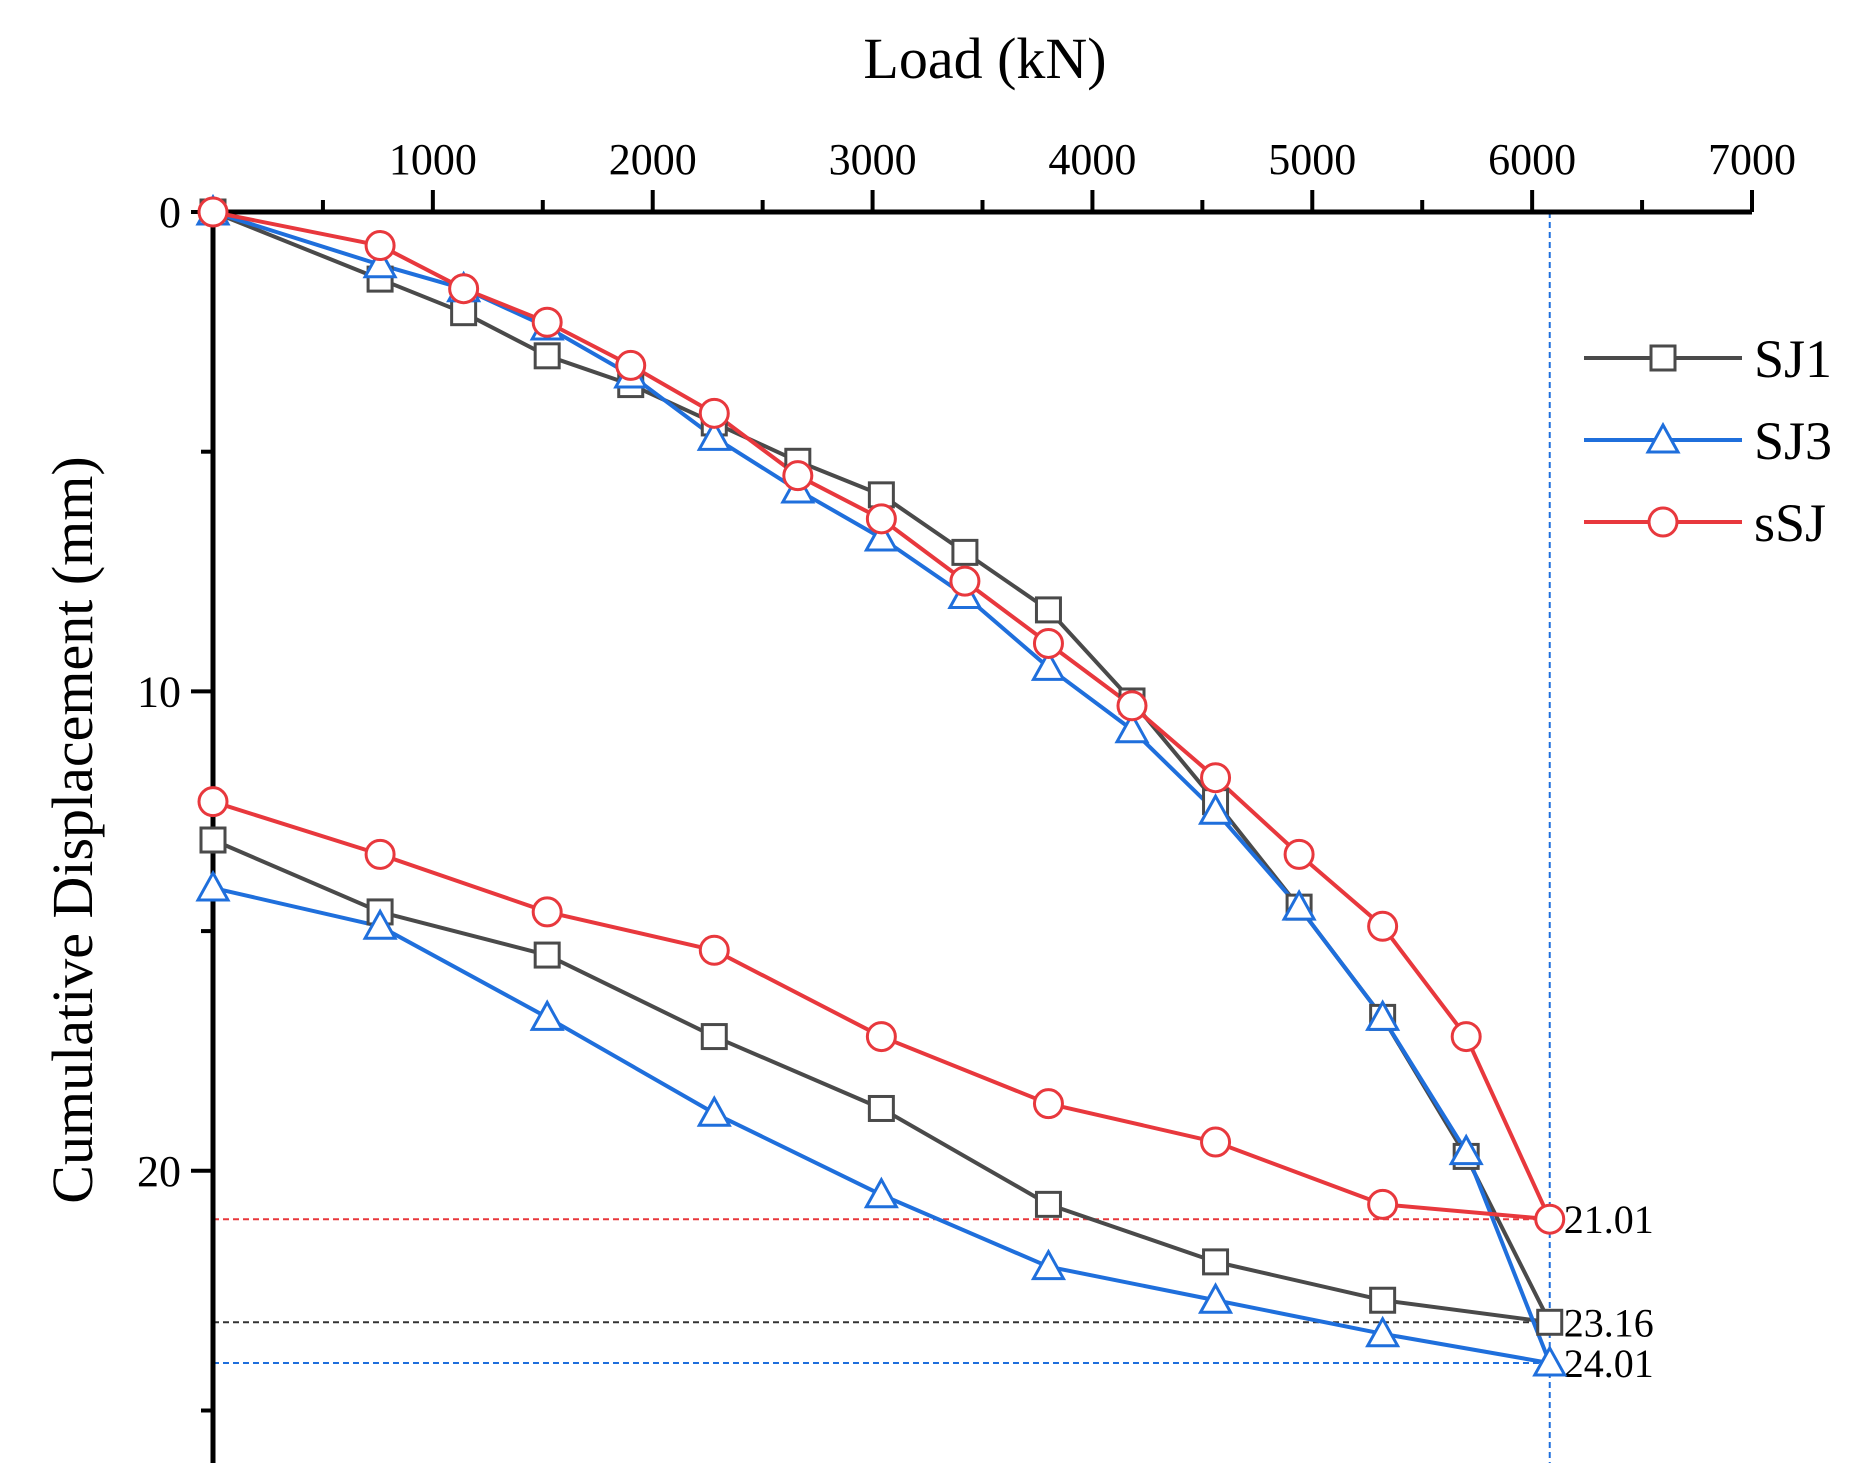 The width and height of the screenshot is (1875, 1463). I want to click on x-tick-label: 3000, so click(873, 159).